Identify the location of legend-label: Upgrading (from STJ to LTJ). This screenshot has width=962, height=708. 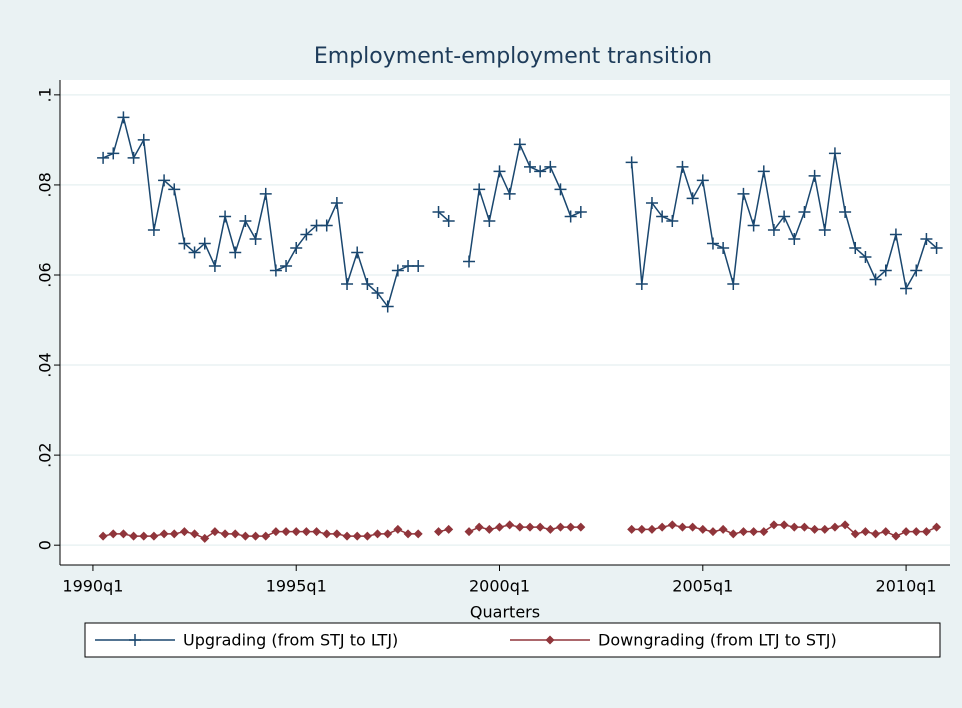
(290, 640).